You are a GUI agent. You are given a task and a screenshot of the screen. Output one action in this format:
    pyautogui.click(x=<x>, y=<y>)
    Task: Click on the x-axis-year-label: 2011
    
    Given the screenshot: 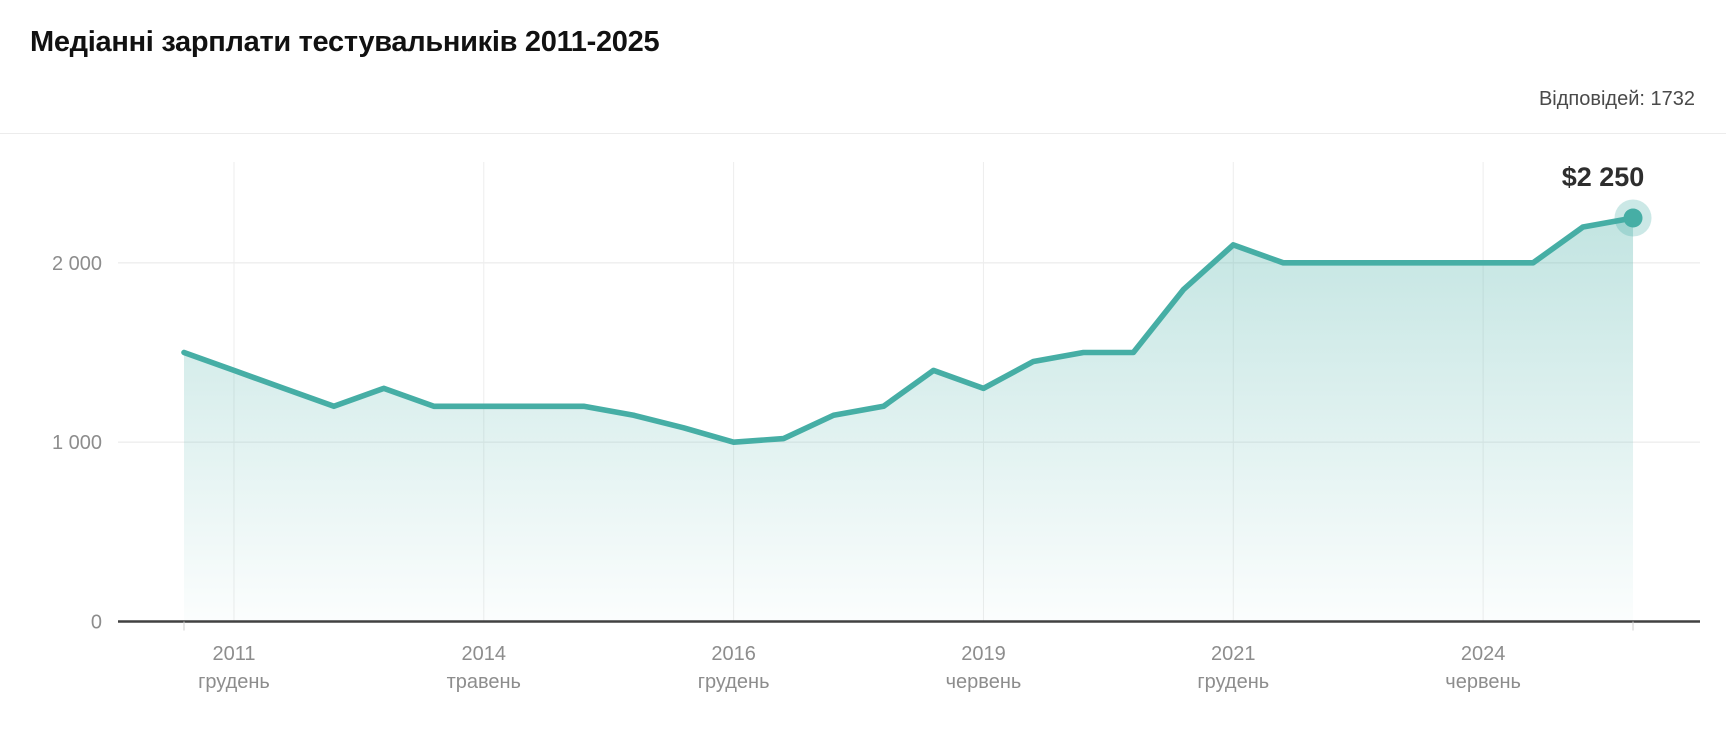 What is the action you would take?
    pyautogui.click(x=233, y=654)
    